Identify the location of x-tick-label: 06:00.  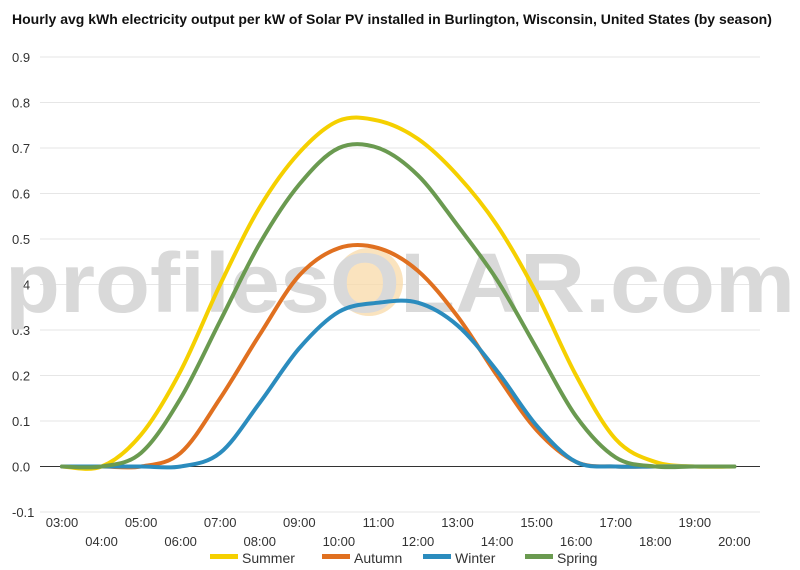
(180, 541).